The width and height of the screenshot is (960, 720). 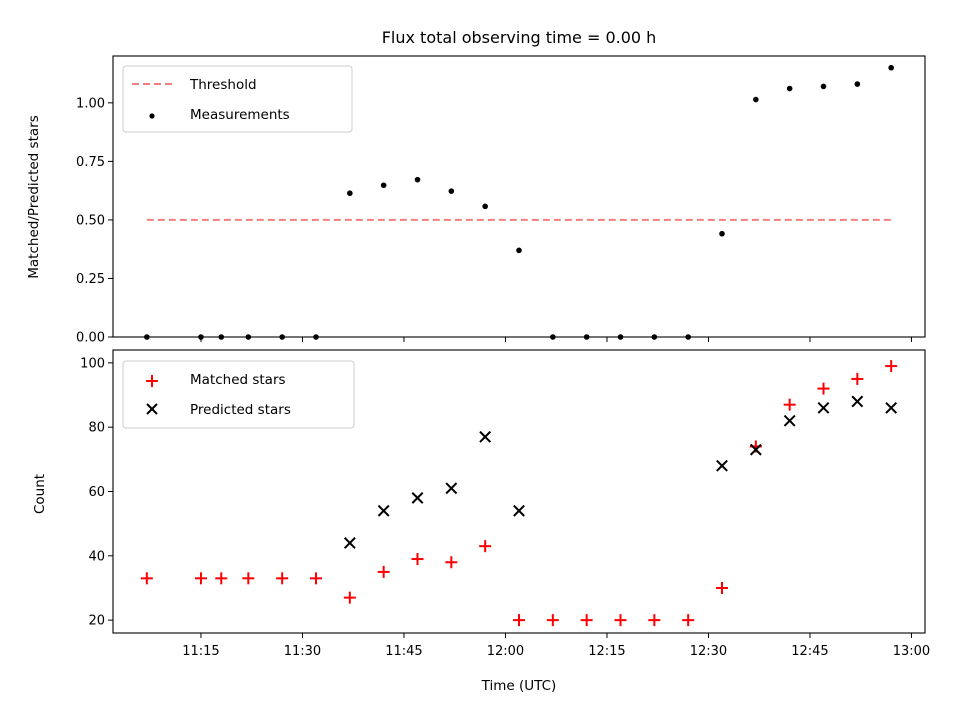 I want to click on top-legend: Threshold Measurements, so click(x=237, y=99).